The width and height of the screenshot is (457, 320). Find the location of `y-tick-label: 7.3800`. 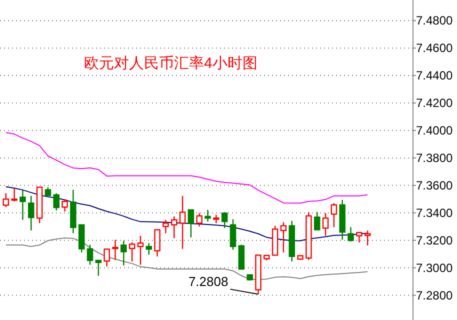

y-tick-label: 7.3800 is located at coordinates (435, 157).